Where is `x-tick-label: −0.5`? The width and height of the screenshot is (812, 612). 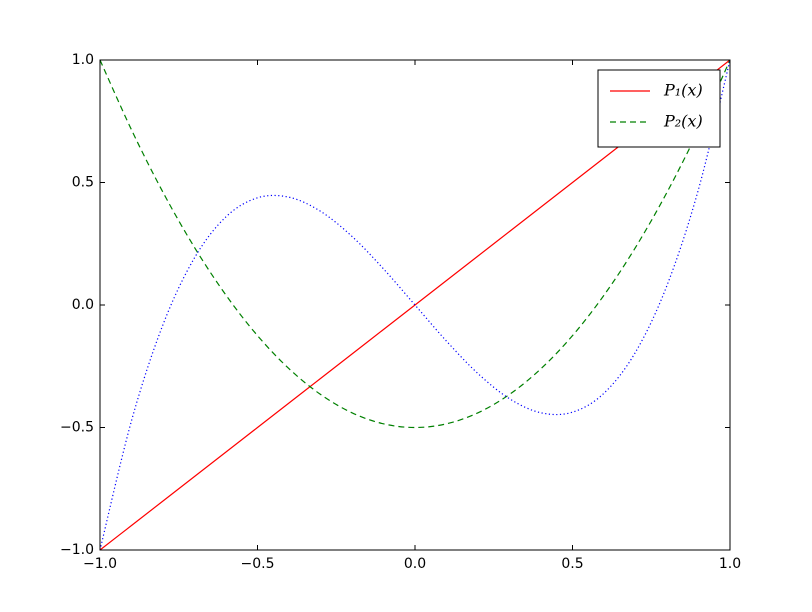 x-tick-label: −0.5 is located at coordinates (258, 564).